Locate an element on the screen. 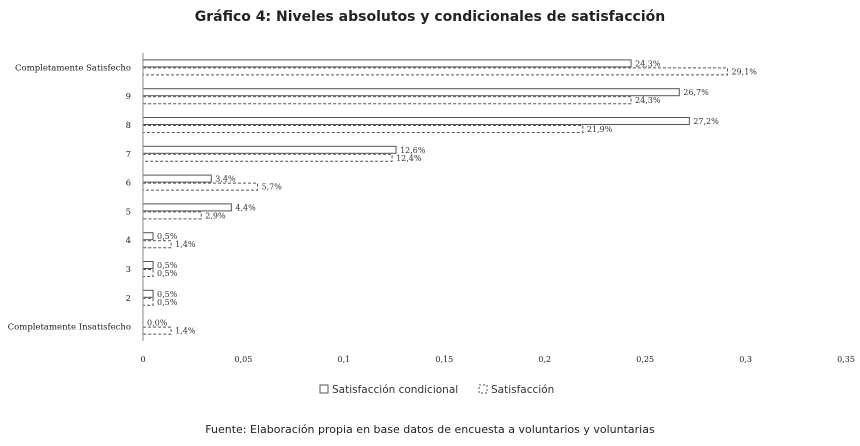 The image size is (860, 446). data-label: 2,9% is located at coordinates (215, 215).